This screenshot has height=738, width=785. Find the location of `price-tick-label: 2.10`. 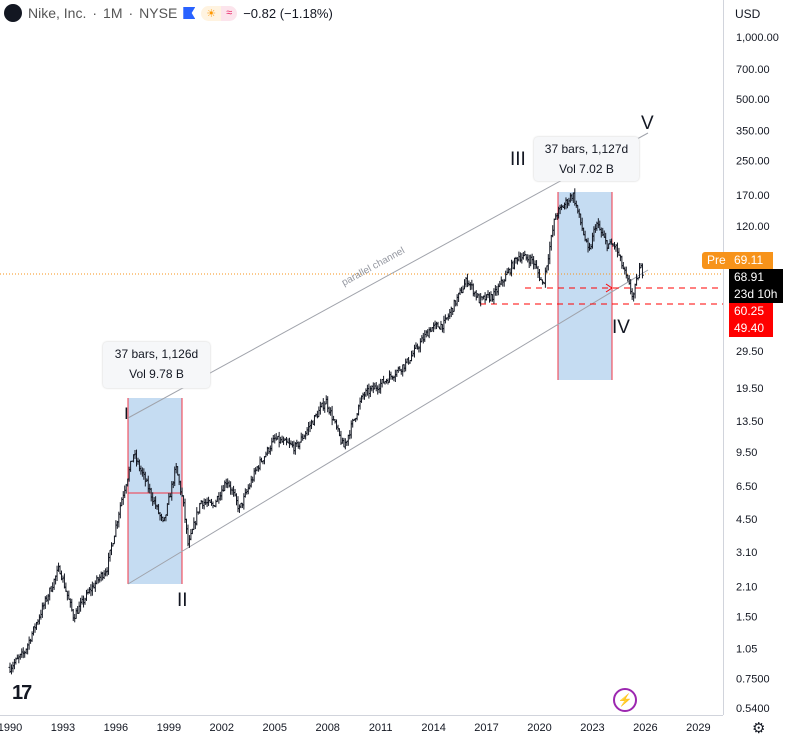

price-tick-label: 2.10 is located at coordinates (746, 588).